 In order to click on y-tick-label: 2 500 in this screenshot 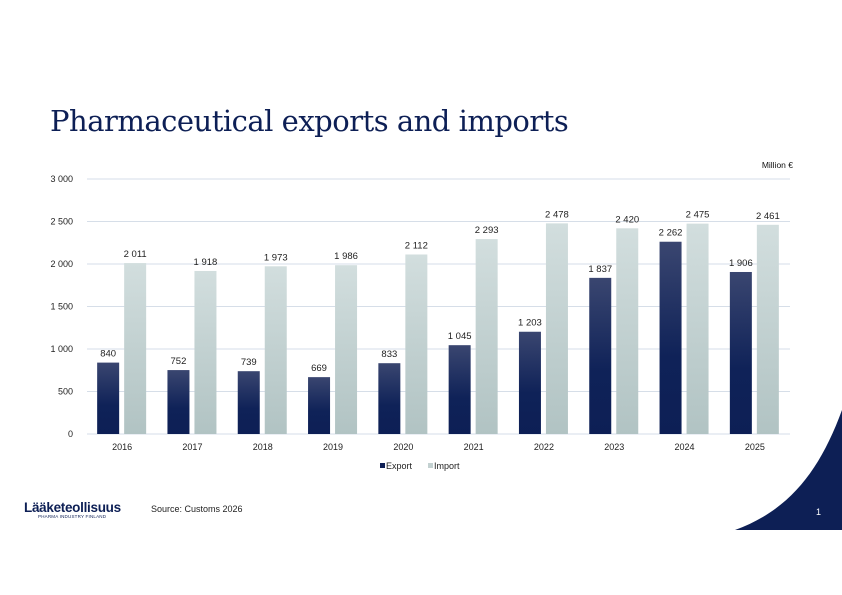, I will do `click(61, 222)`.